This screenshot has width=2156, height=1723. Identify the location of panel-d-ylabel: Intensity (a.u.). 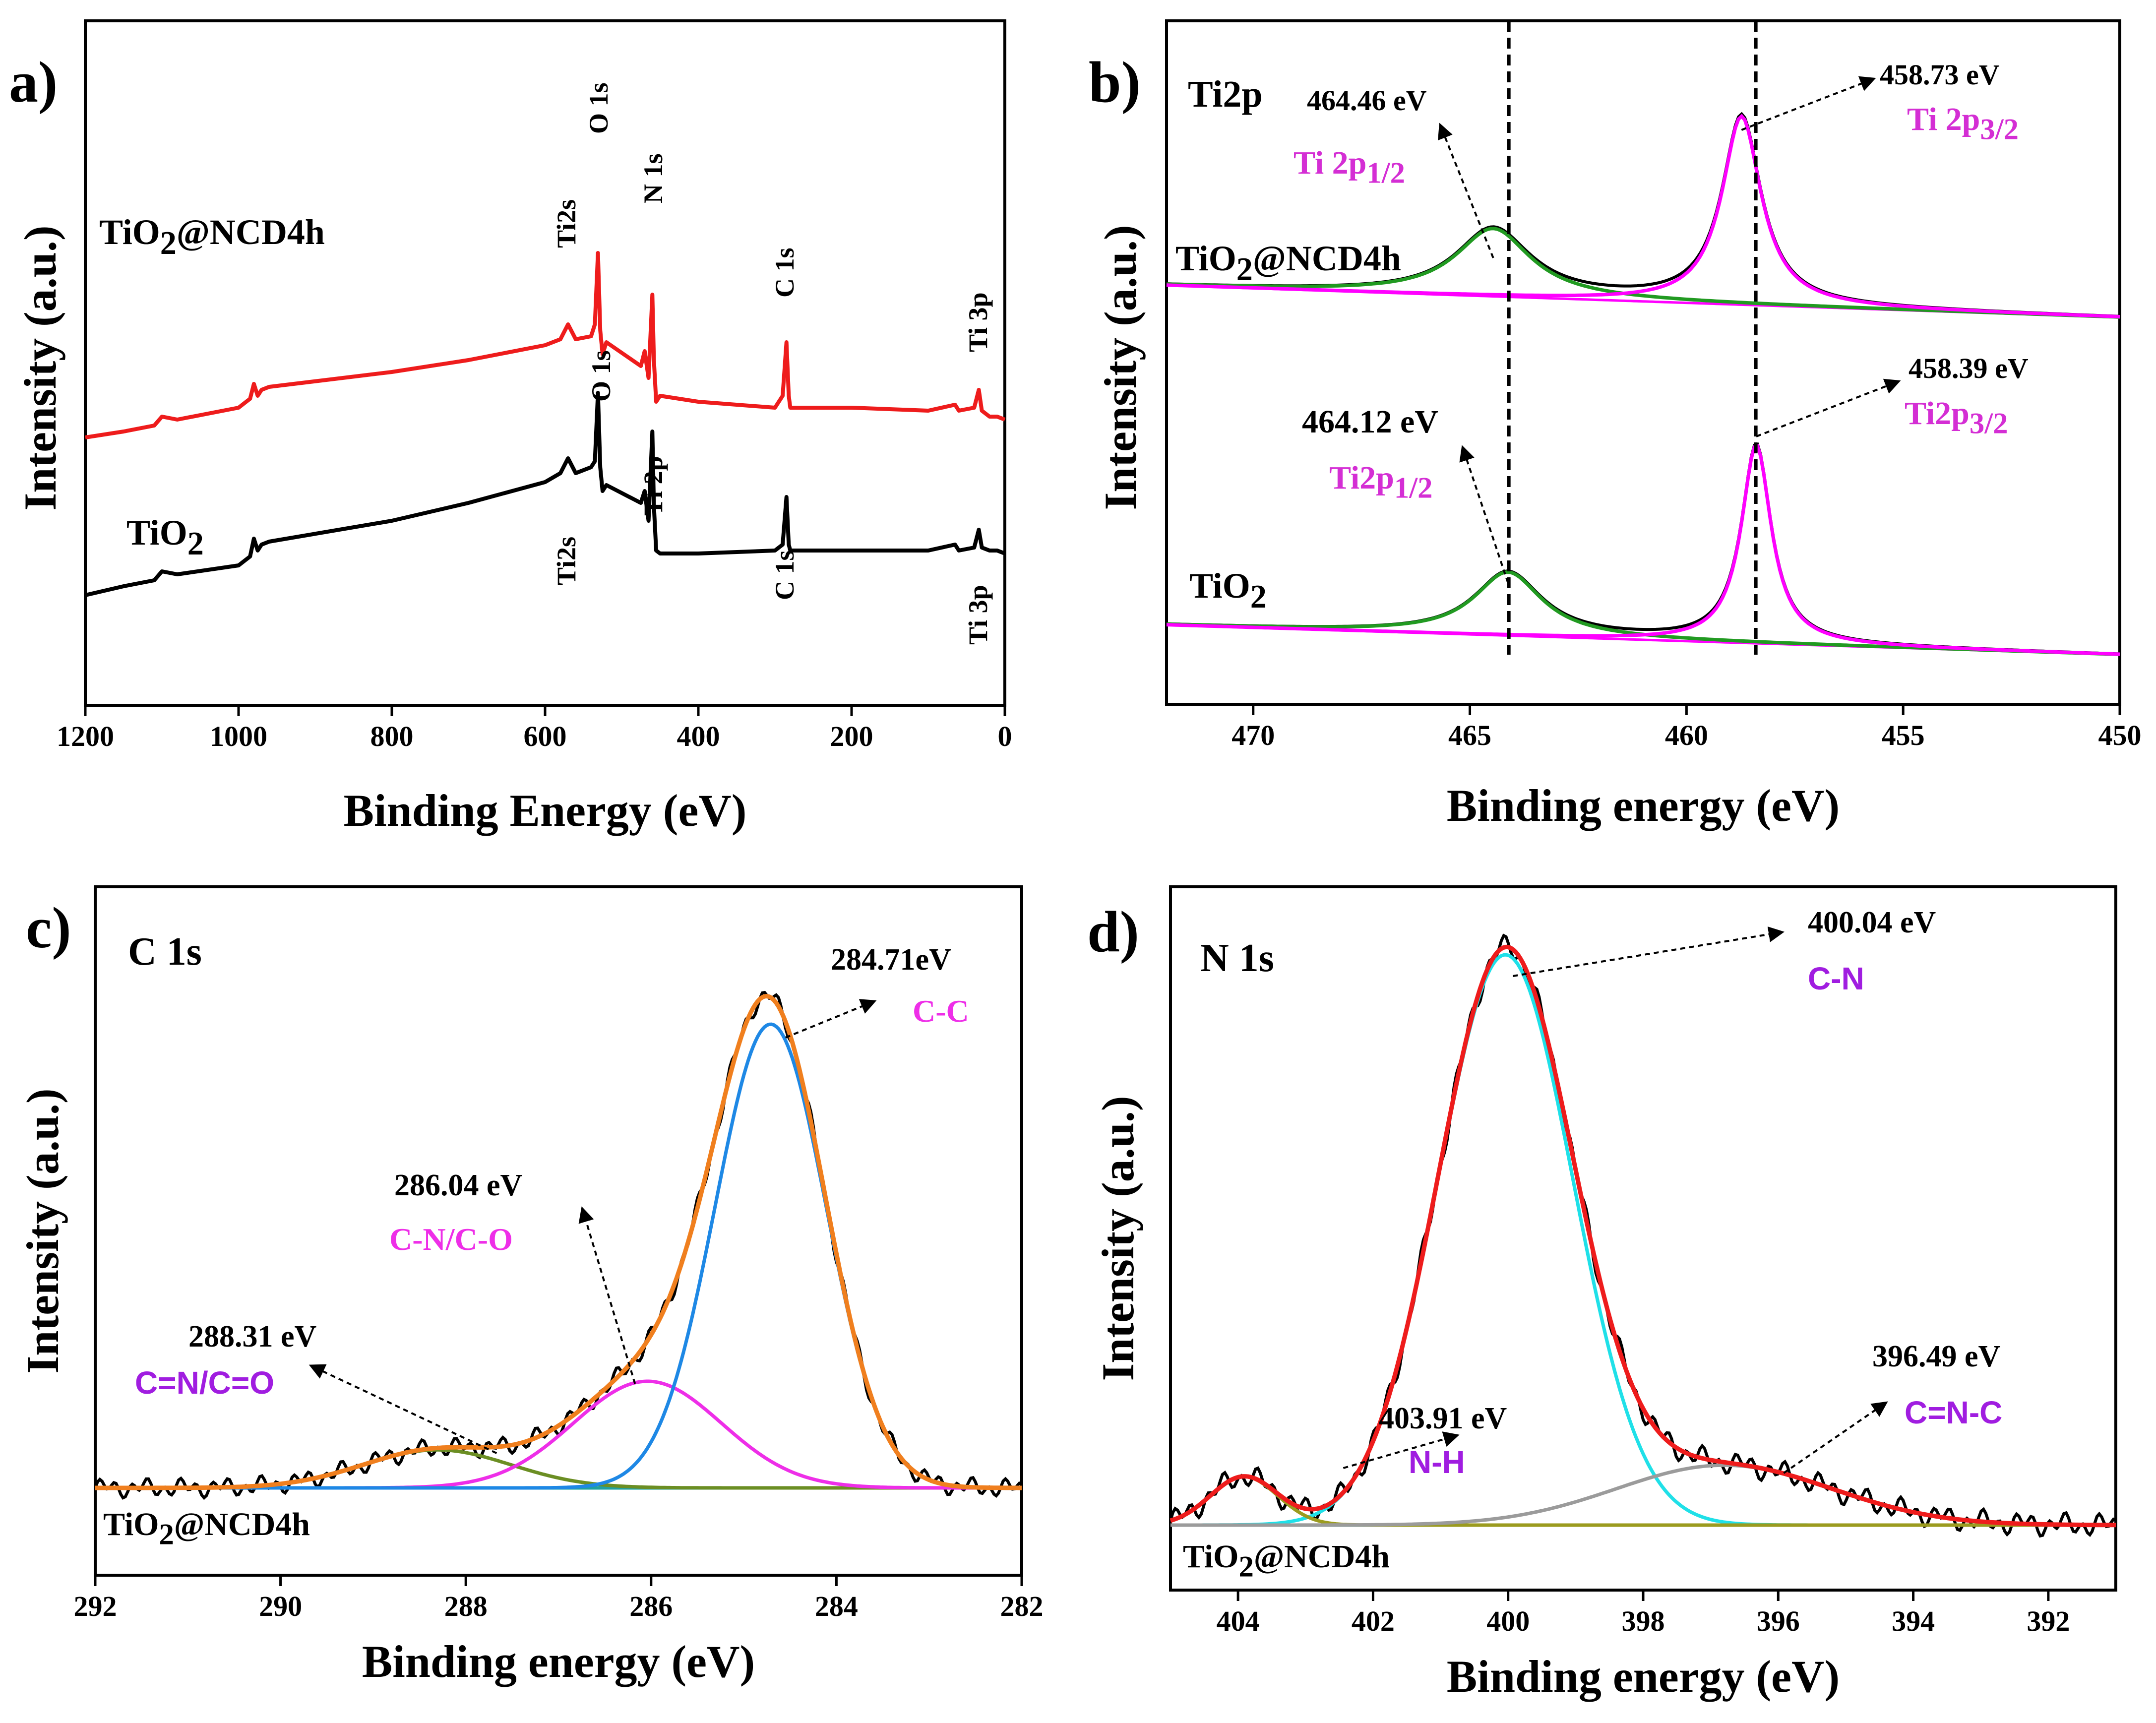
(1118, 1238).